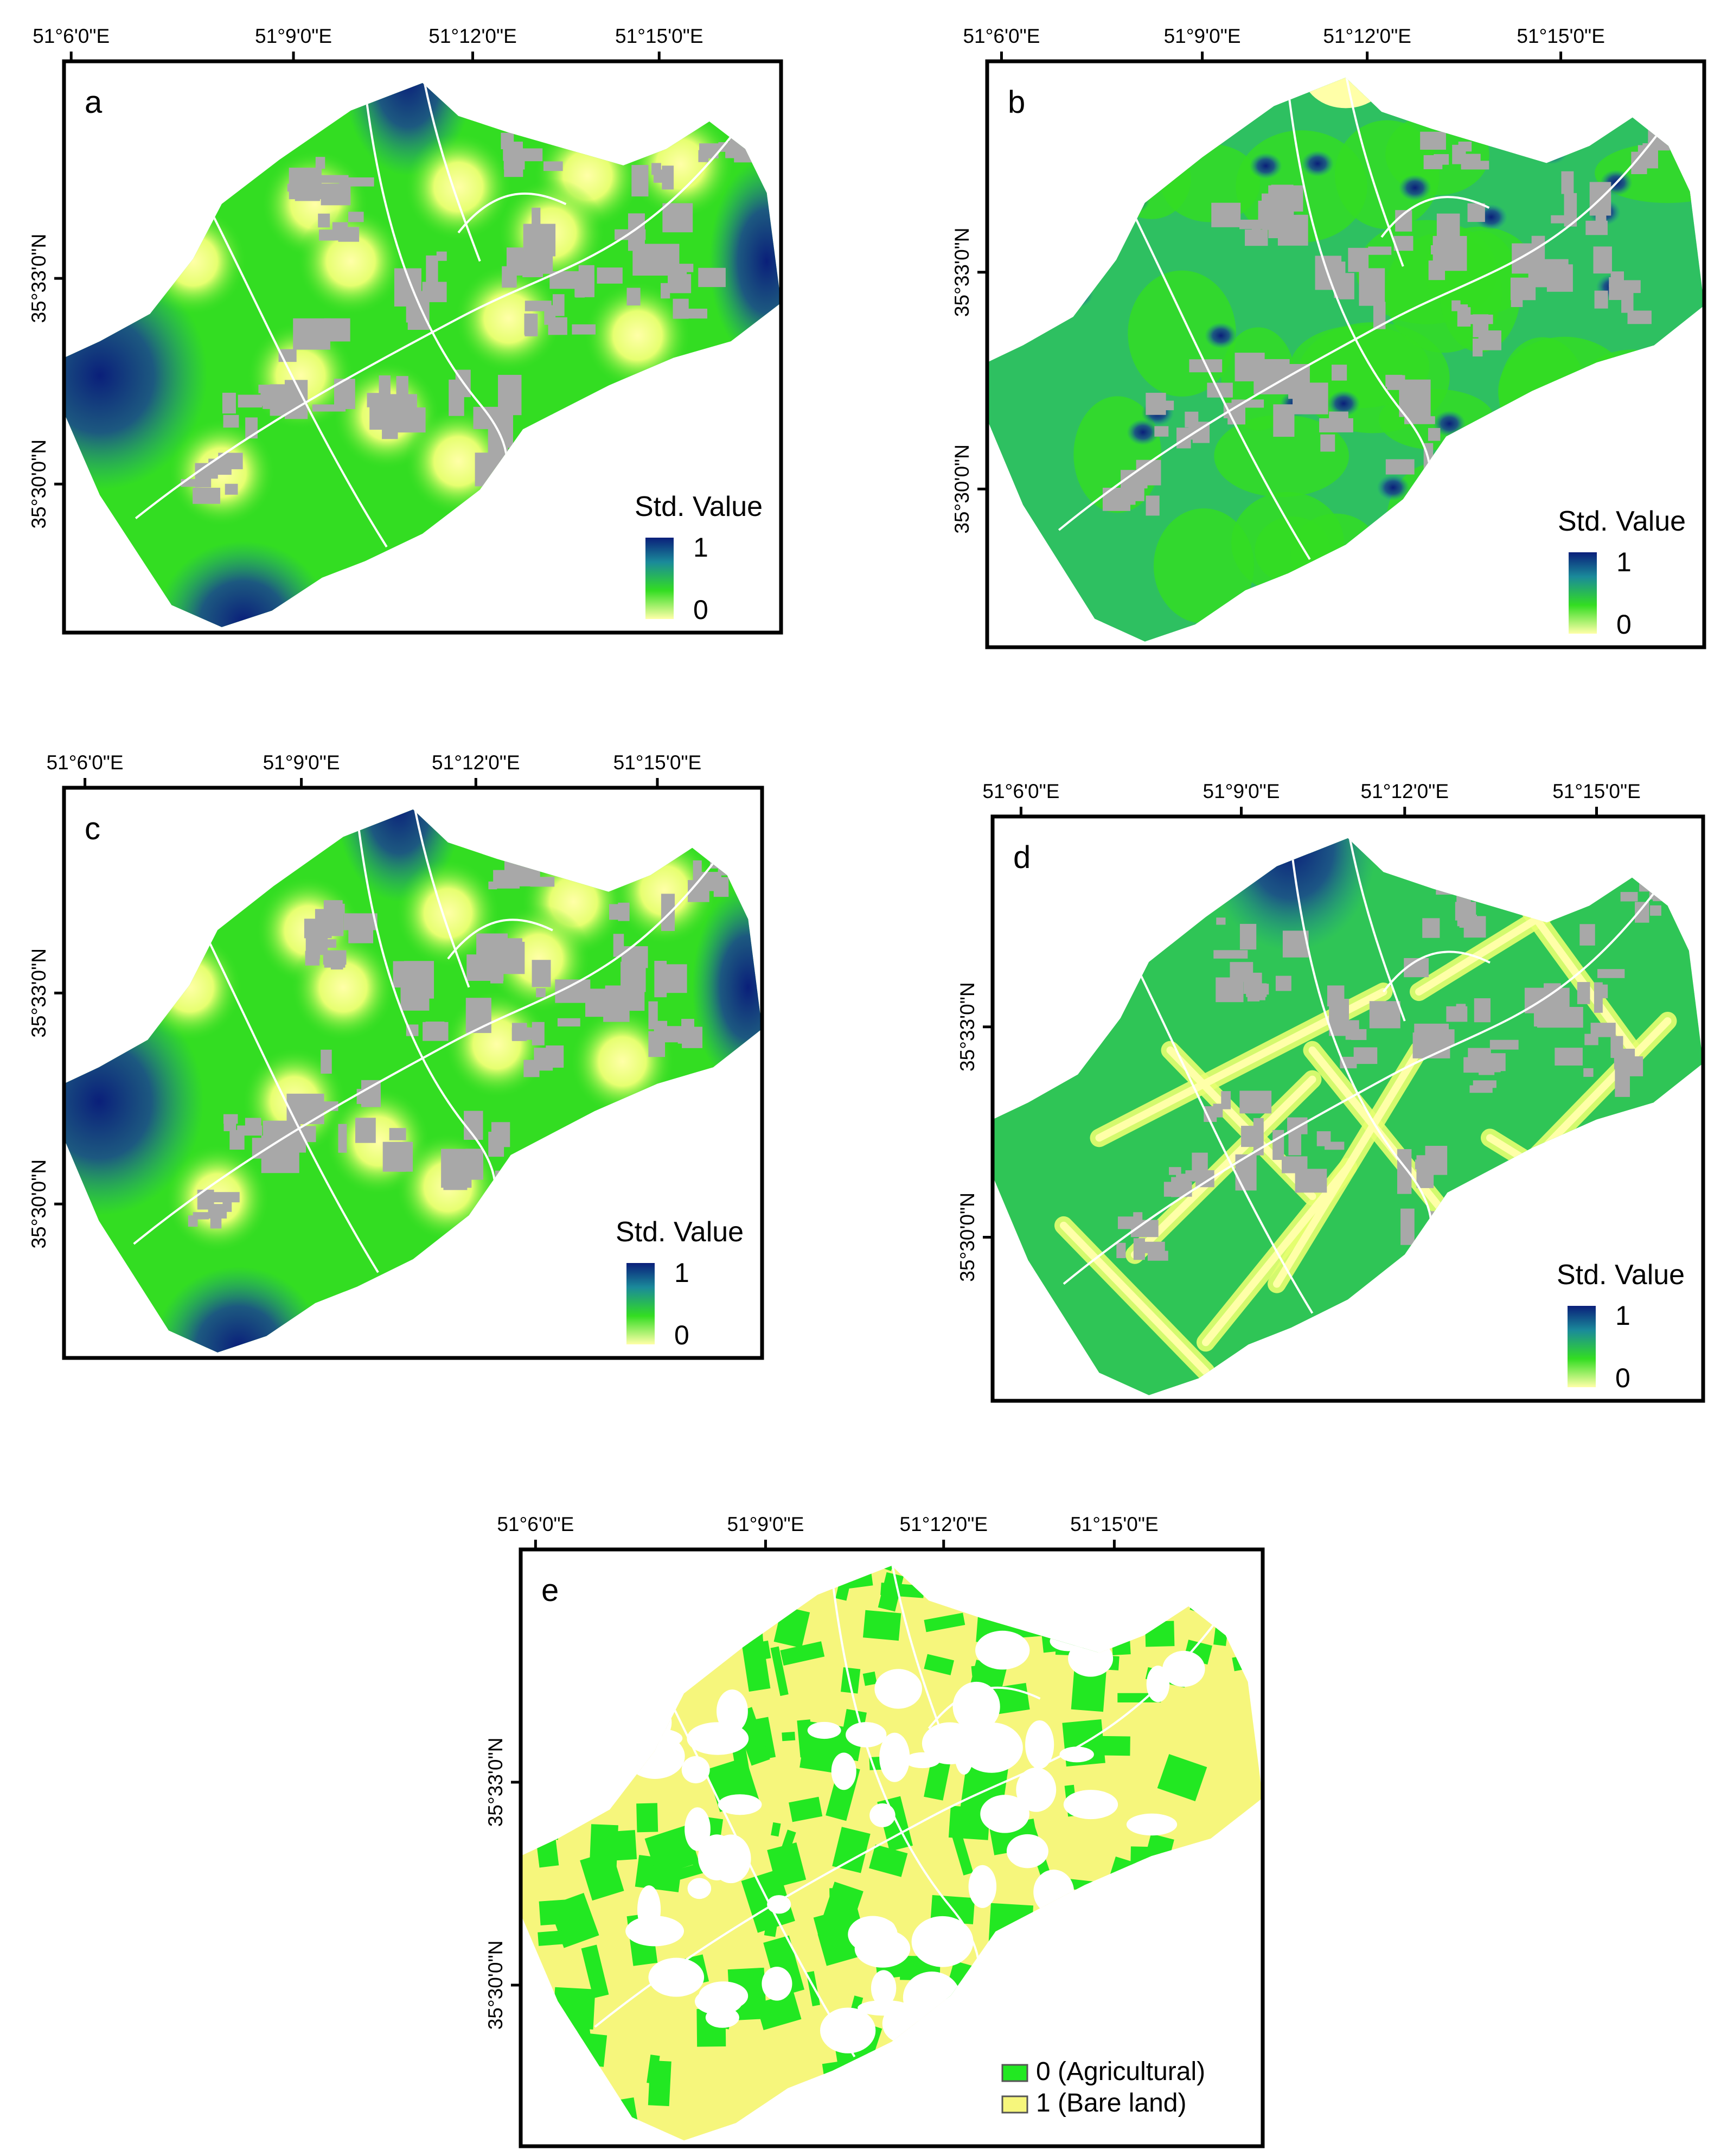 Image resolution: width=1727 pixels, height=2156 pixels. Describe the element at coordinates (92, 829) in the screenshot. I see `panel-label: c` at that location.